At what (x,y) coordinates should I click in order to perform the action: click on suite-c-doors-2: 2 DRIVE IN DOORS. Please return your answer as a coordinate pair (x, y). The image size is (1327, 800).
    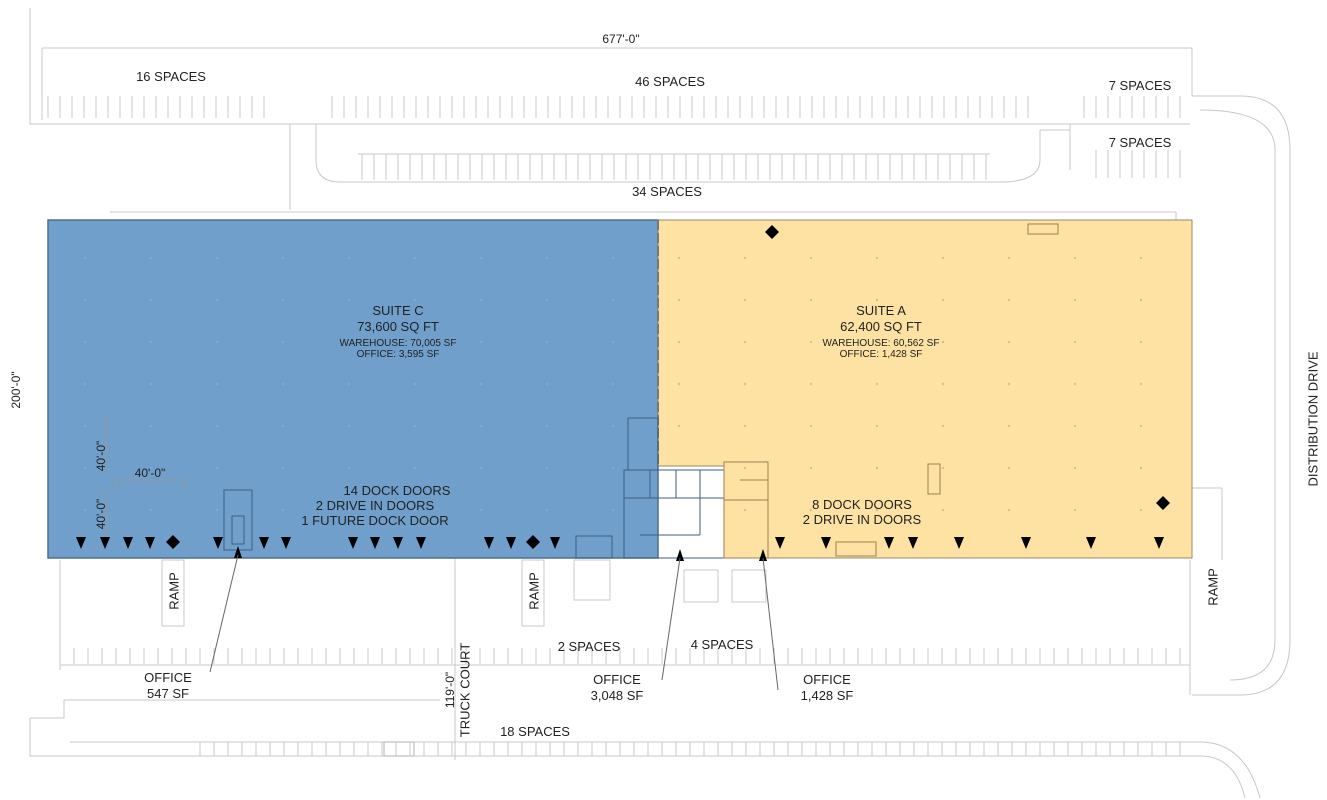
    Looking at the image, I should click on (375, 505).